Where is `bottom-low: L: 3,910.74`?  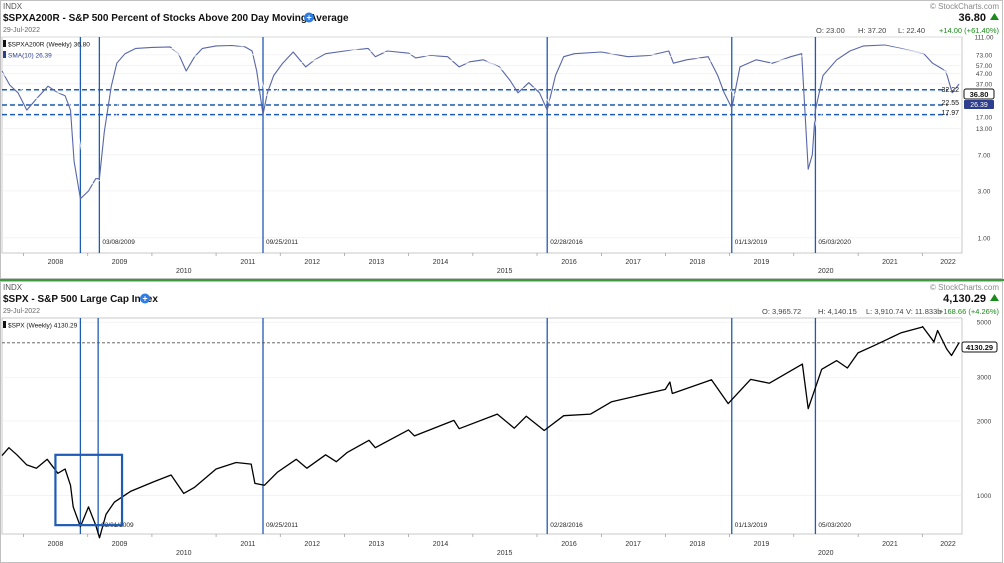
bottom-low: L: 3,910.74 is located at coordinates (885, 311).